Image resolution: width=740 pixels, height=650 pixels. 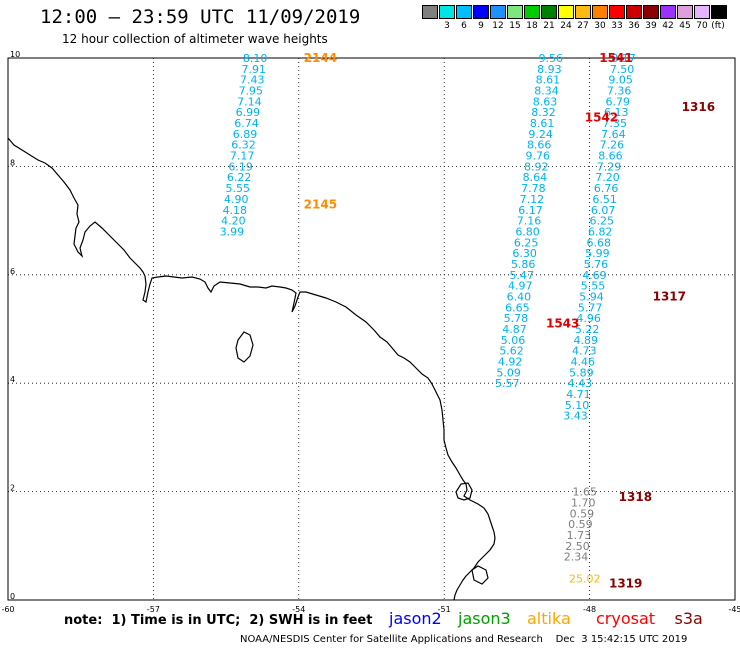 What do you see at coordinates (549, 618) in the screenshot?
I see `satellite-name: altika` at bounding box center [549, 618].